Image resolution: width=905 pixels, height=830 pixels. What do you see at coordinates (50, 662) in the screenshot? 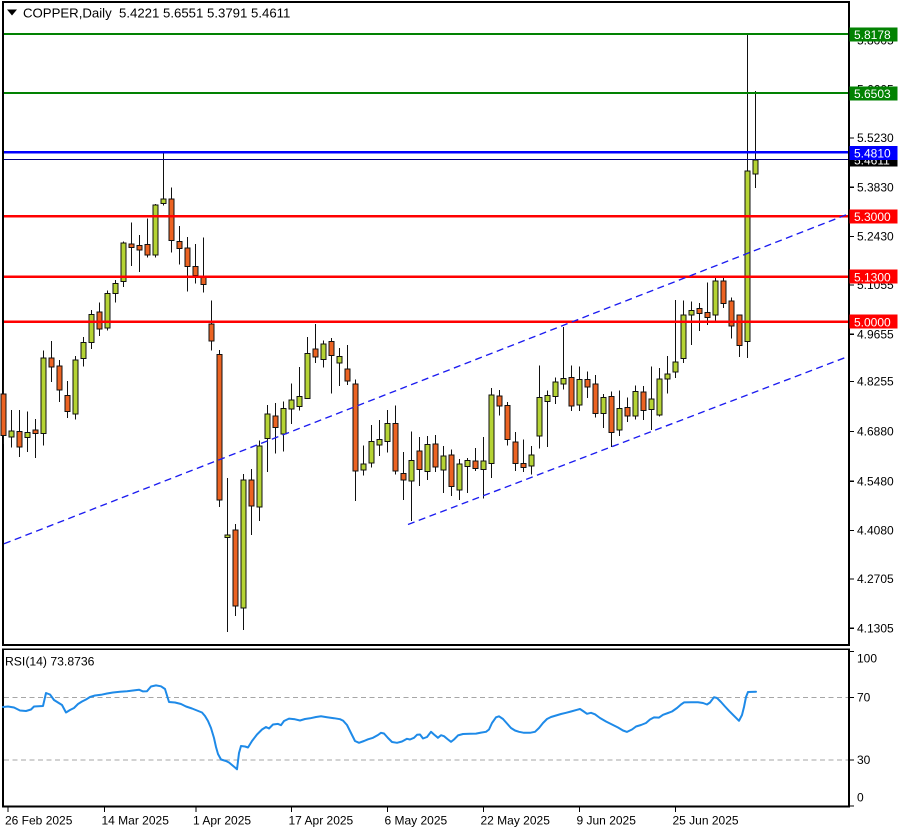
I see `svg-text: RSI(14) 73.8736` at bounding box center [50, 662].